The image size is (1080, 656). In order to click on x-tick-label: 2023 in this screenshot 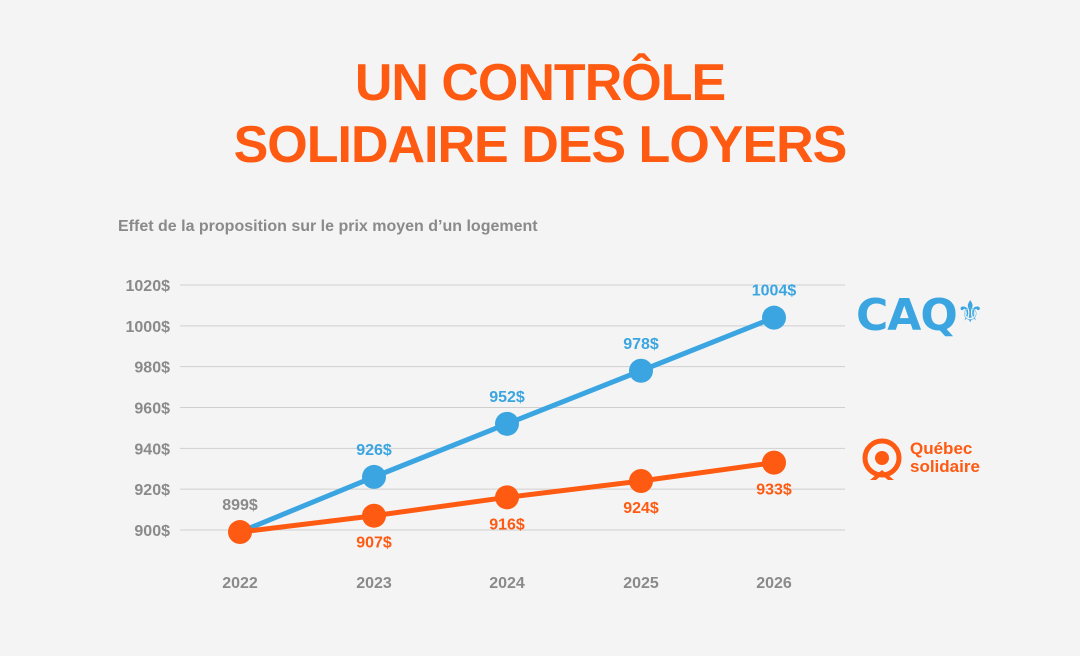, I will do `click(374, 583)`.